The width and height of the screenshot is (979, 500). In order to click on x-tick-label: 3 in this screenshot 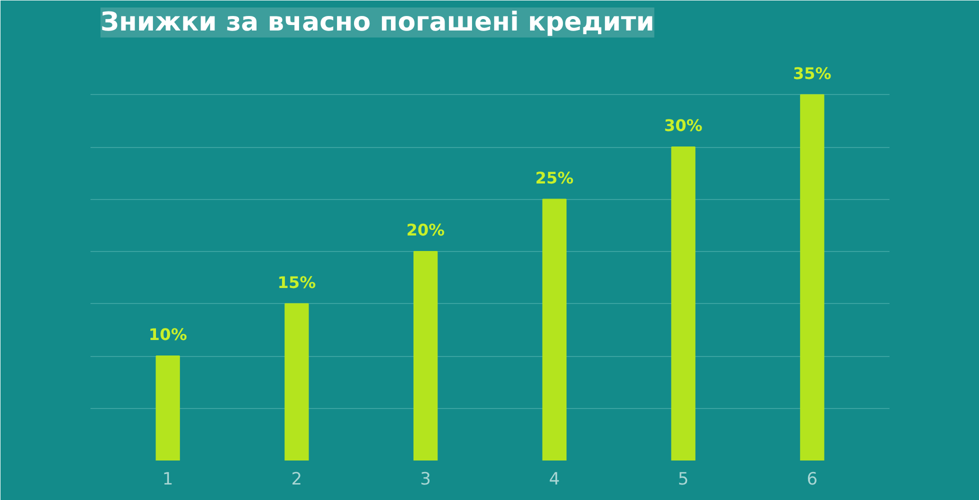, I will do `click(425, 480)`.